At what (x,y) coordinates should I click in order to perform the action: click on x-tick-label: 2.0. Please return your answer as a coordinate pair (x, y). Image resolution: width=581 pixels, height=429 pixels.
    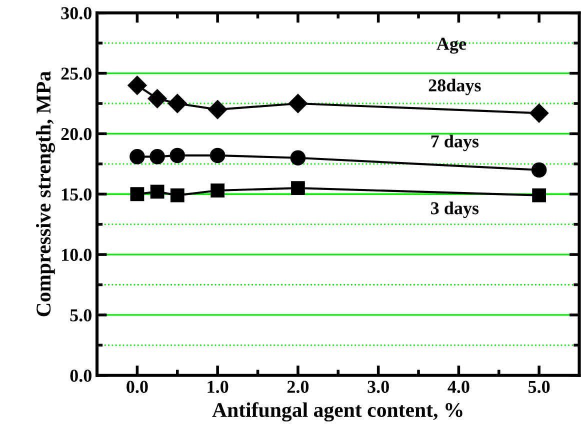
    Looking at the image, I should click on (298, 387).